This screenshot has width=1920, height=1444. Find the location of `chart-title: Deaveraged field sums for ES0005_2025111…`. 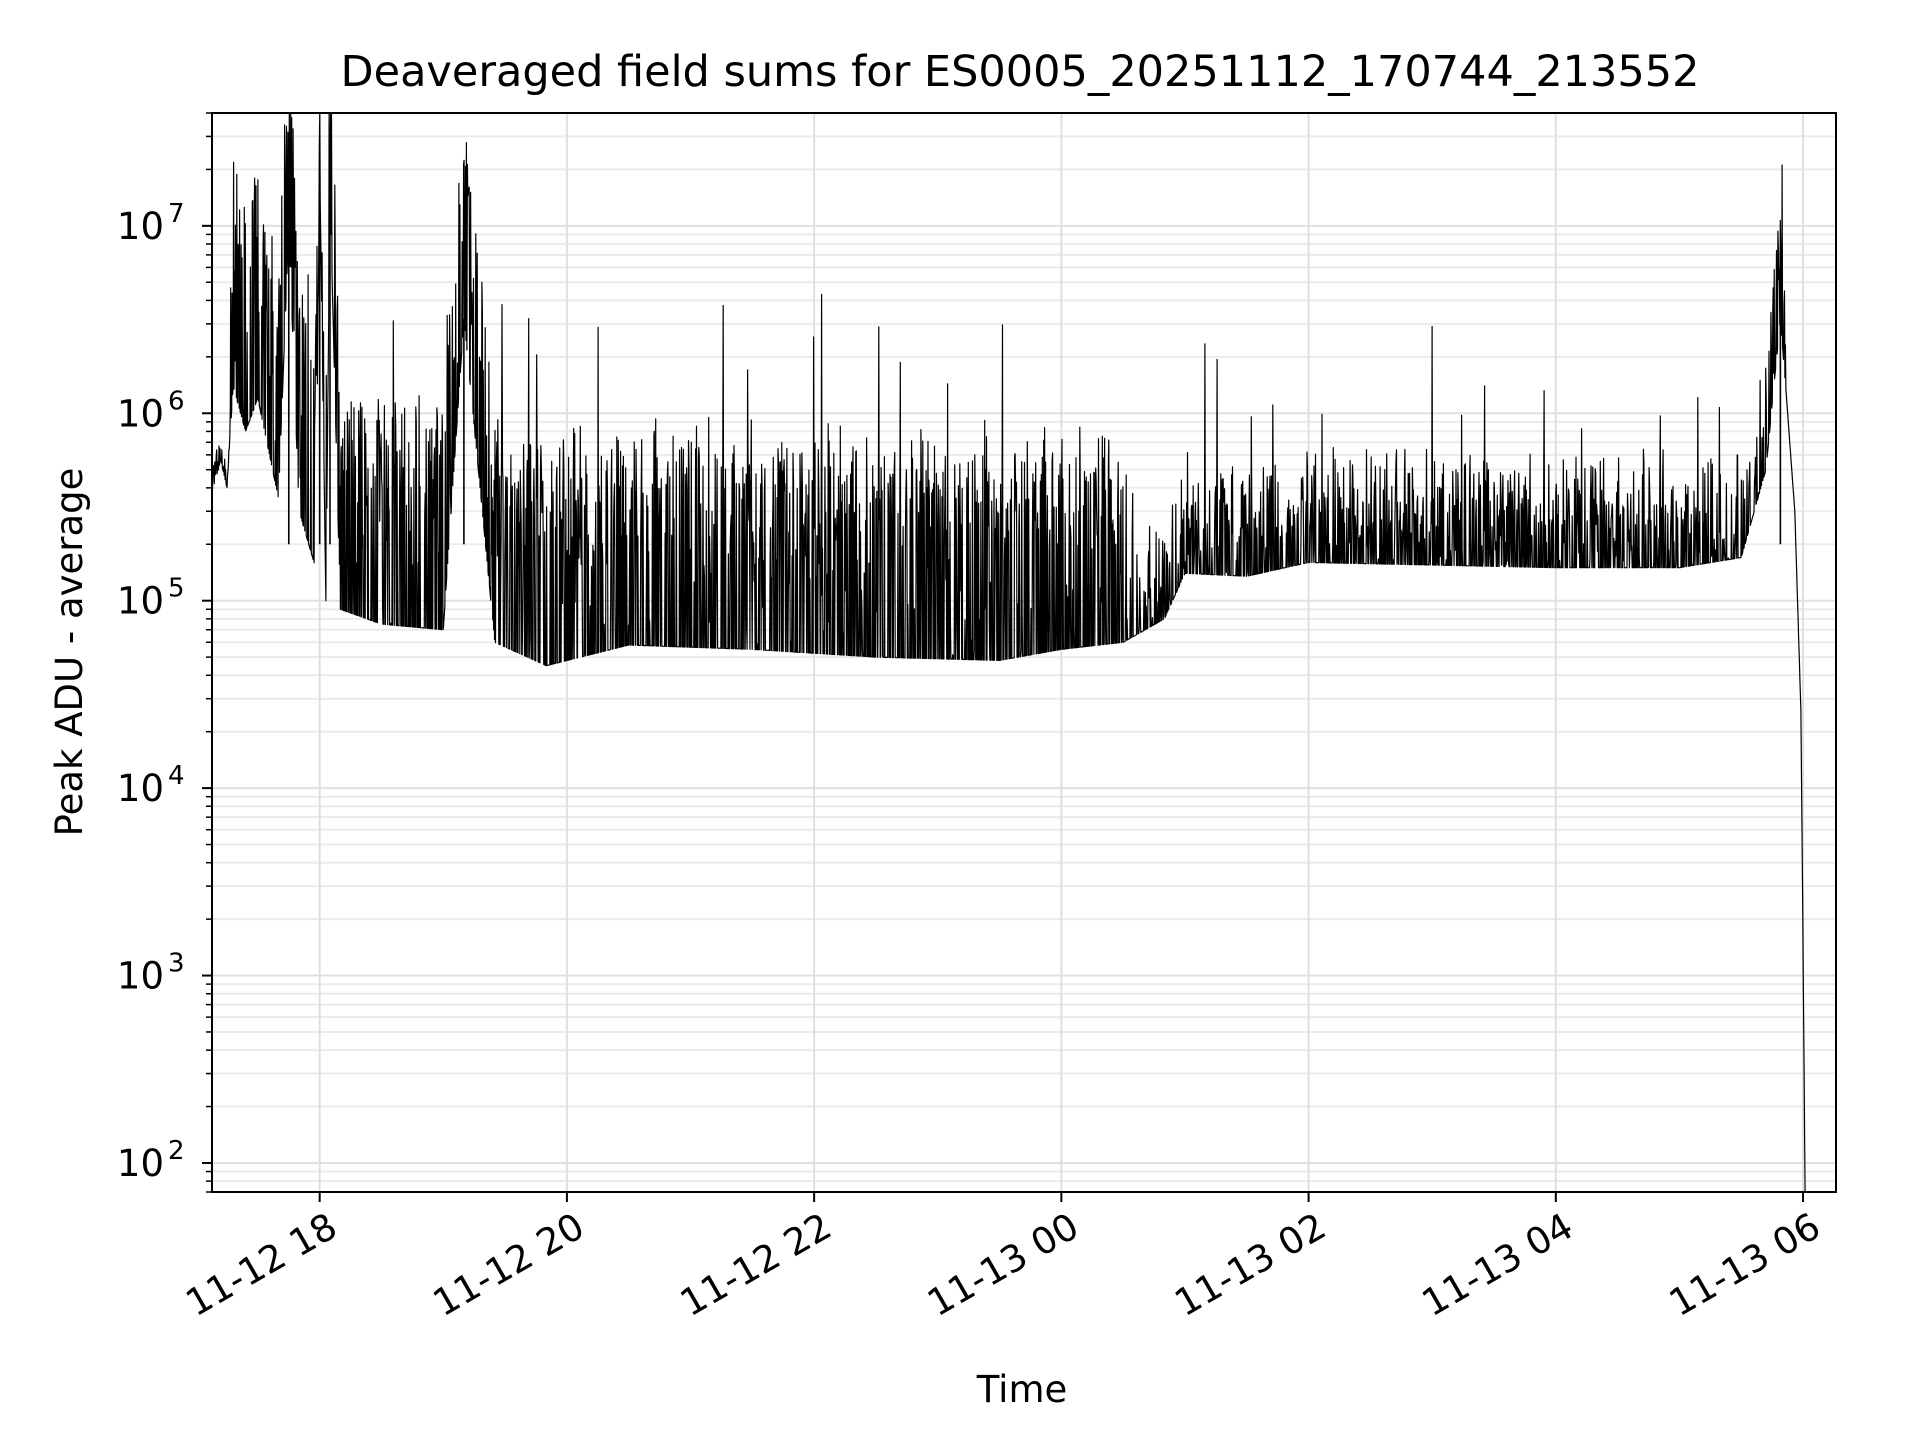

chart-title: Deaveraged field sums for ES0005_2025111… is located at coordinates (1020, 72).